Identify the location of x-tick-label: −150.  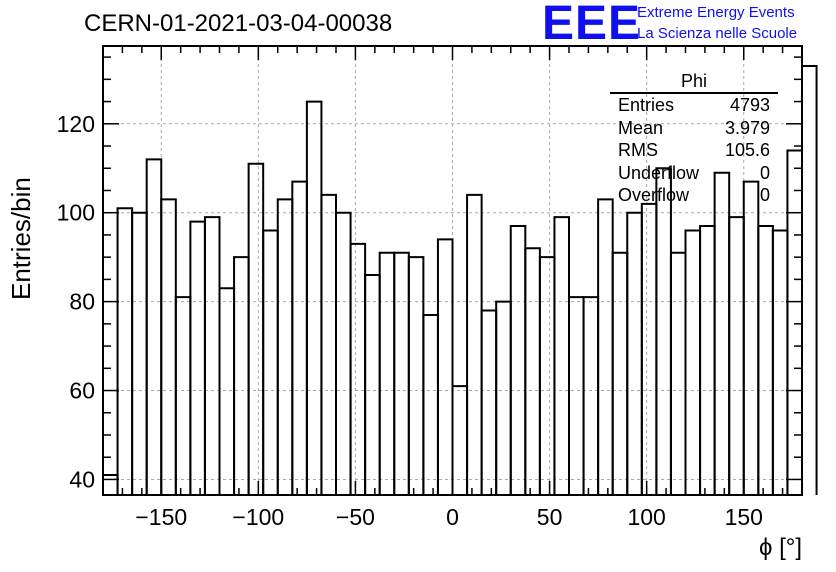
(161, 517).